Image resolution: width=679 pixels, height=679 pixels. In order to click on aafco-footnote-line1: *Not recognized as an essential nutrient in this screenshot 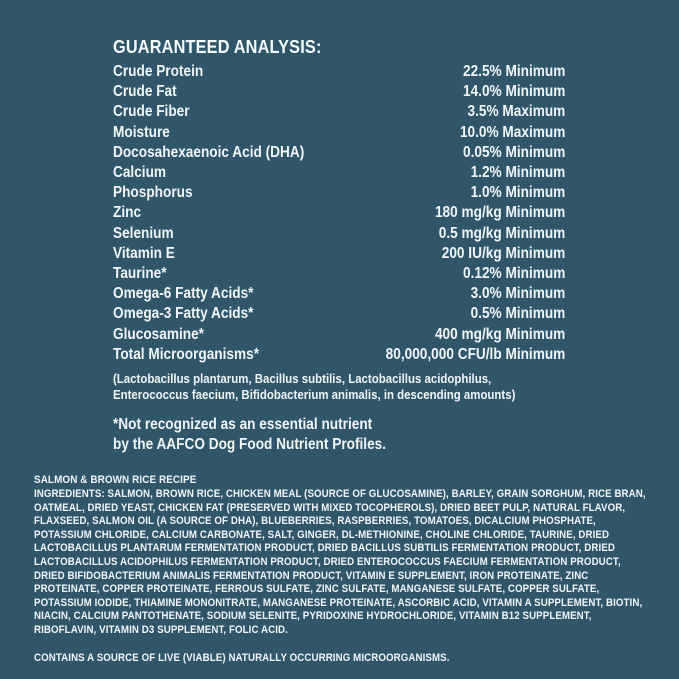, I will do `click(243, 425)`.